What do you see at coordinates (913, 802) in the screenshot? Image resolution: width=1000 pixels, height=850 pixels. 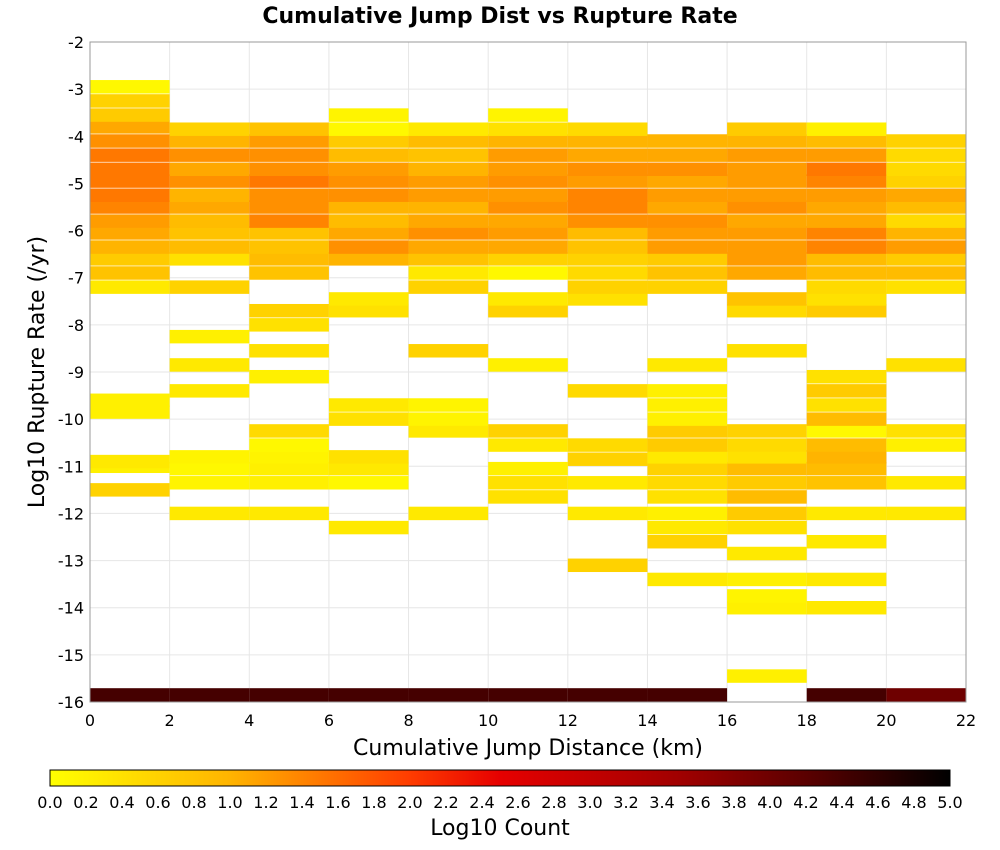 I see `colorbar-tick-label: 4.8` at bounding box center [913, 802].